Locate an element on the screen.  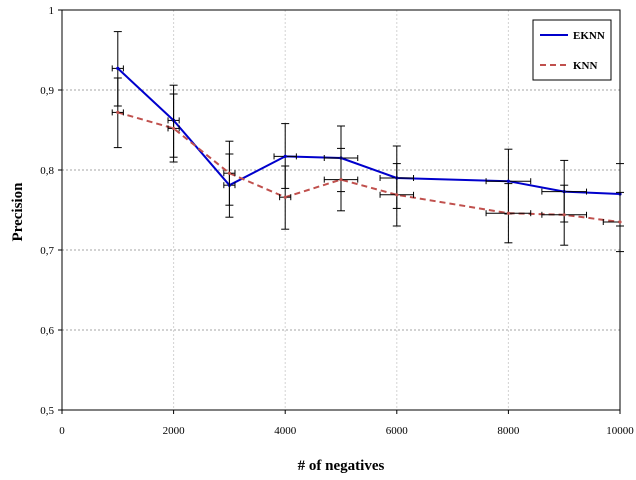
x-tick-label: 4000 is located at coordinates (285, 431).